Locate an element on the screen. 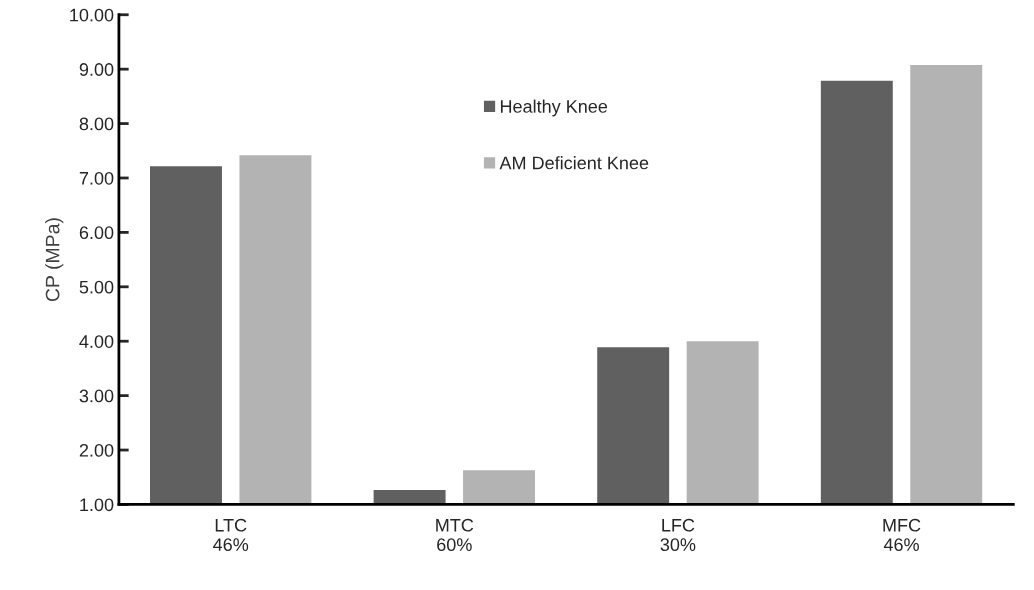 The image size is (1034, 590). y-tick-label: 2.00 is located at coordinates (96, 450).